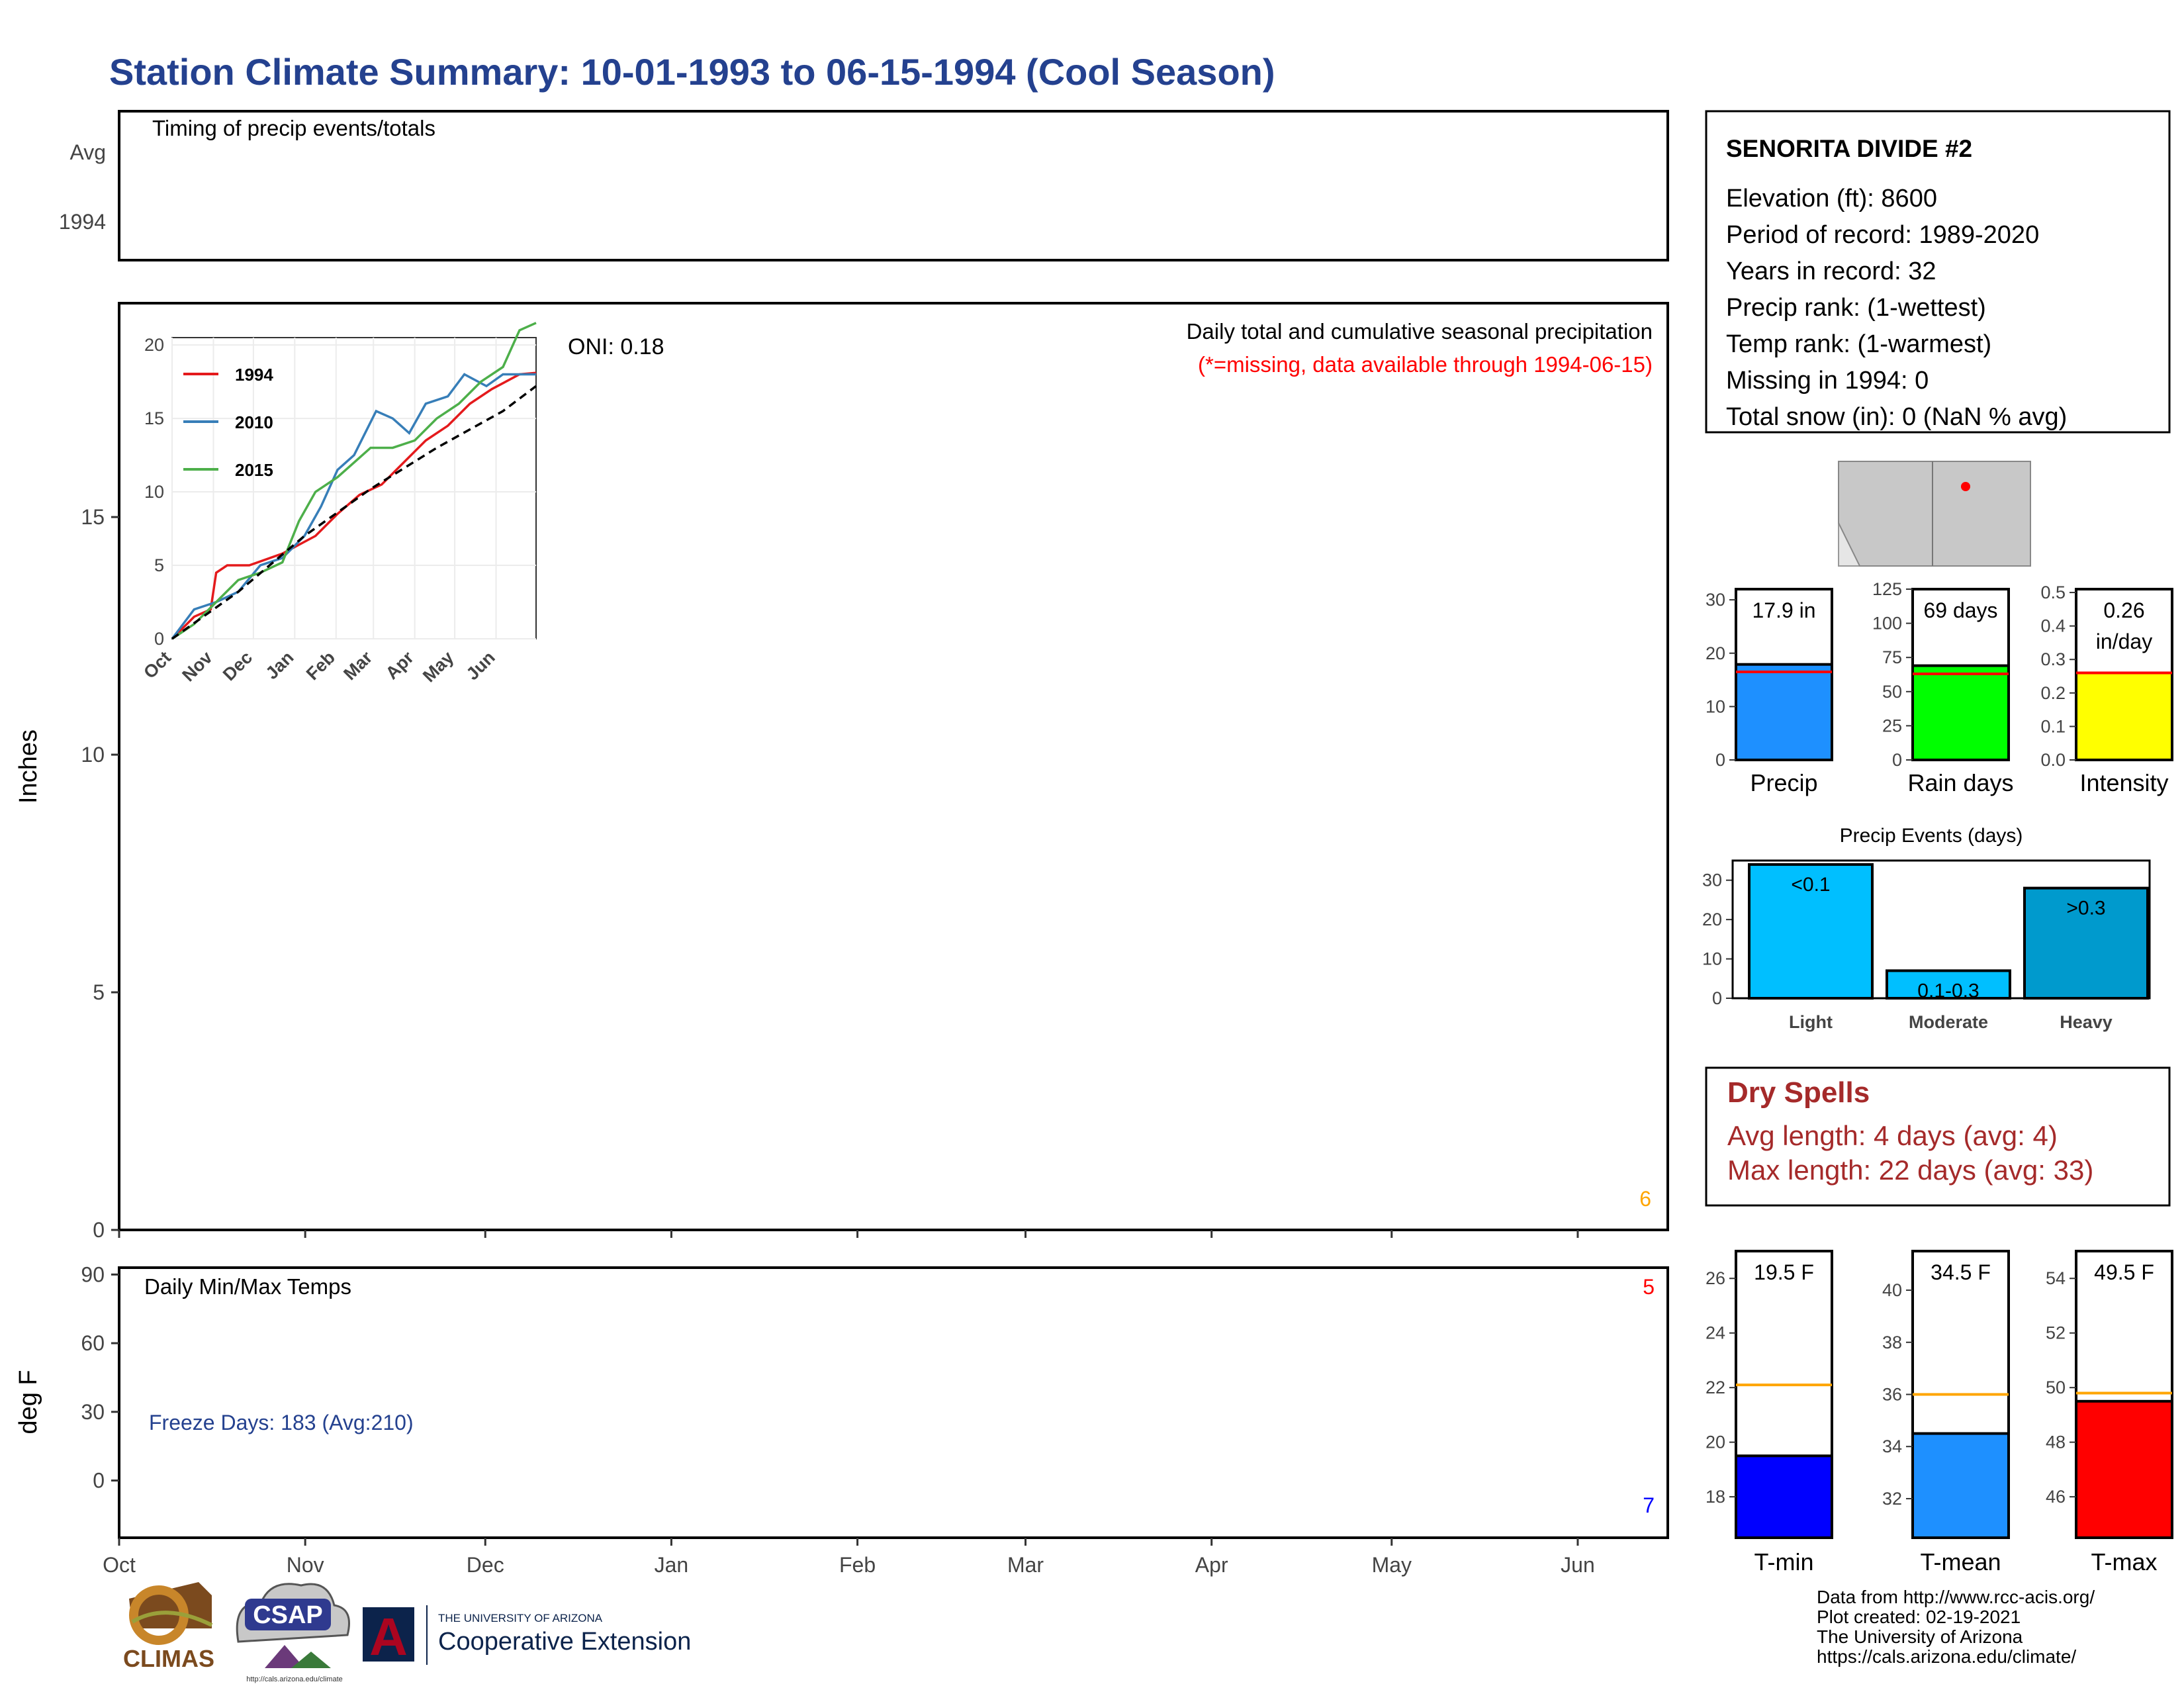 The width and height of the screenshot is (2184, 1688). I want to click on timing-title: Timing of precip events/totals, so click(293, 128).